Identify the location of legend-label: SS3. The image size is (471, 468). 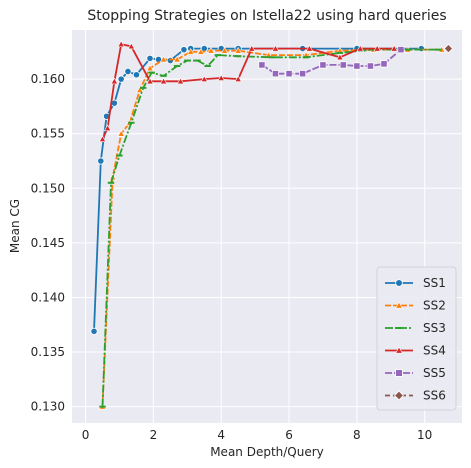
(434, 328).